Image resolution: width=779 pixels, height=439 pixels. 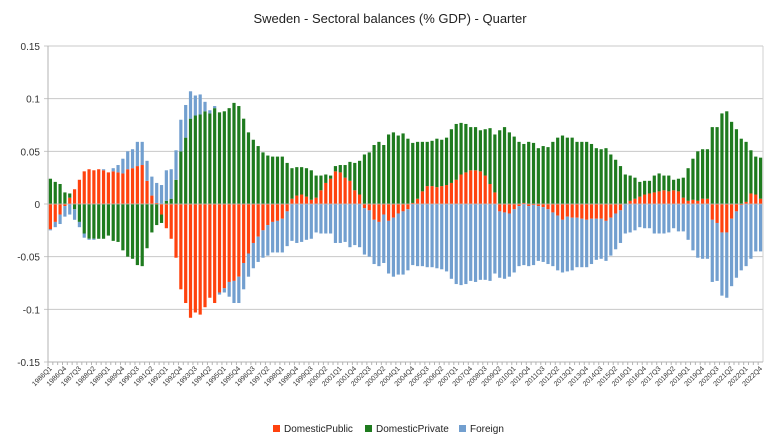 I want to click on bar-domesticprivate-1998Q4, so click(x=297, y=181).